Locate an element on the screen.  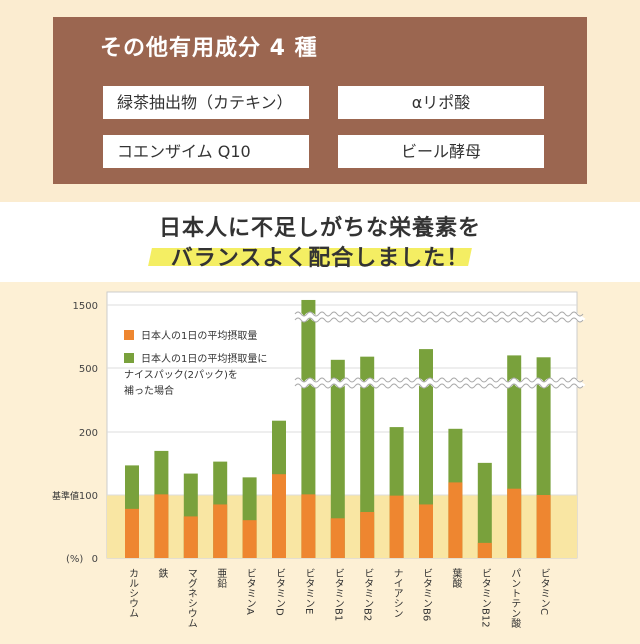
legend-label-green: 補った場合 is located at coordinates (149, 390).